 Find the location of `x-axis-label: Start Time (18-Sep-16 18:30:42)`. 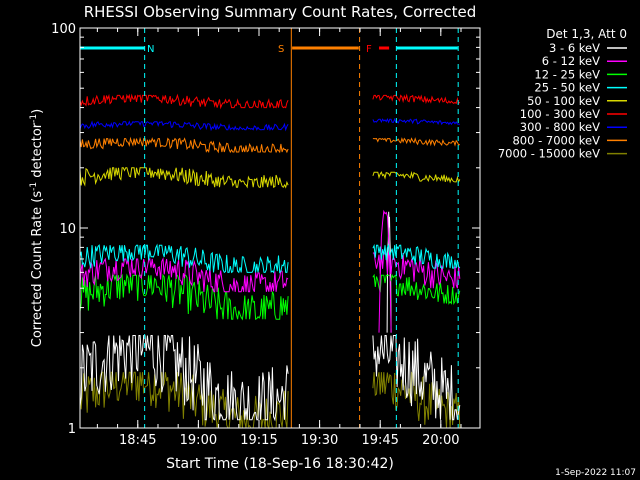

x-axis-label: Start Time (18-Sep-16 18:30:42) is located at coordinates (280, 464).